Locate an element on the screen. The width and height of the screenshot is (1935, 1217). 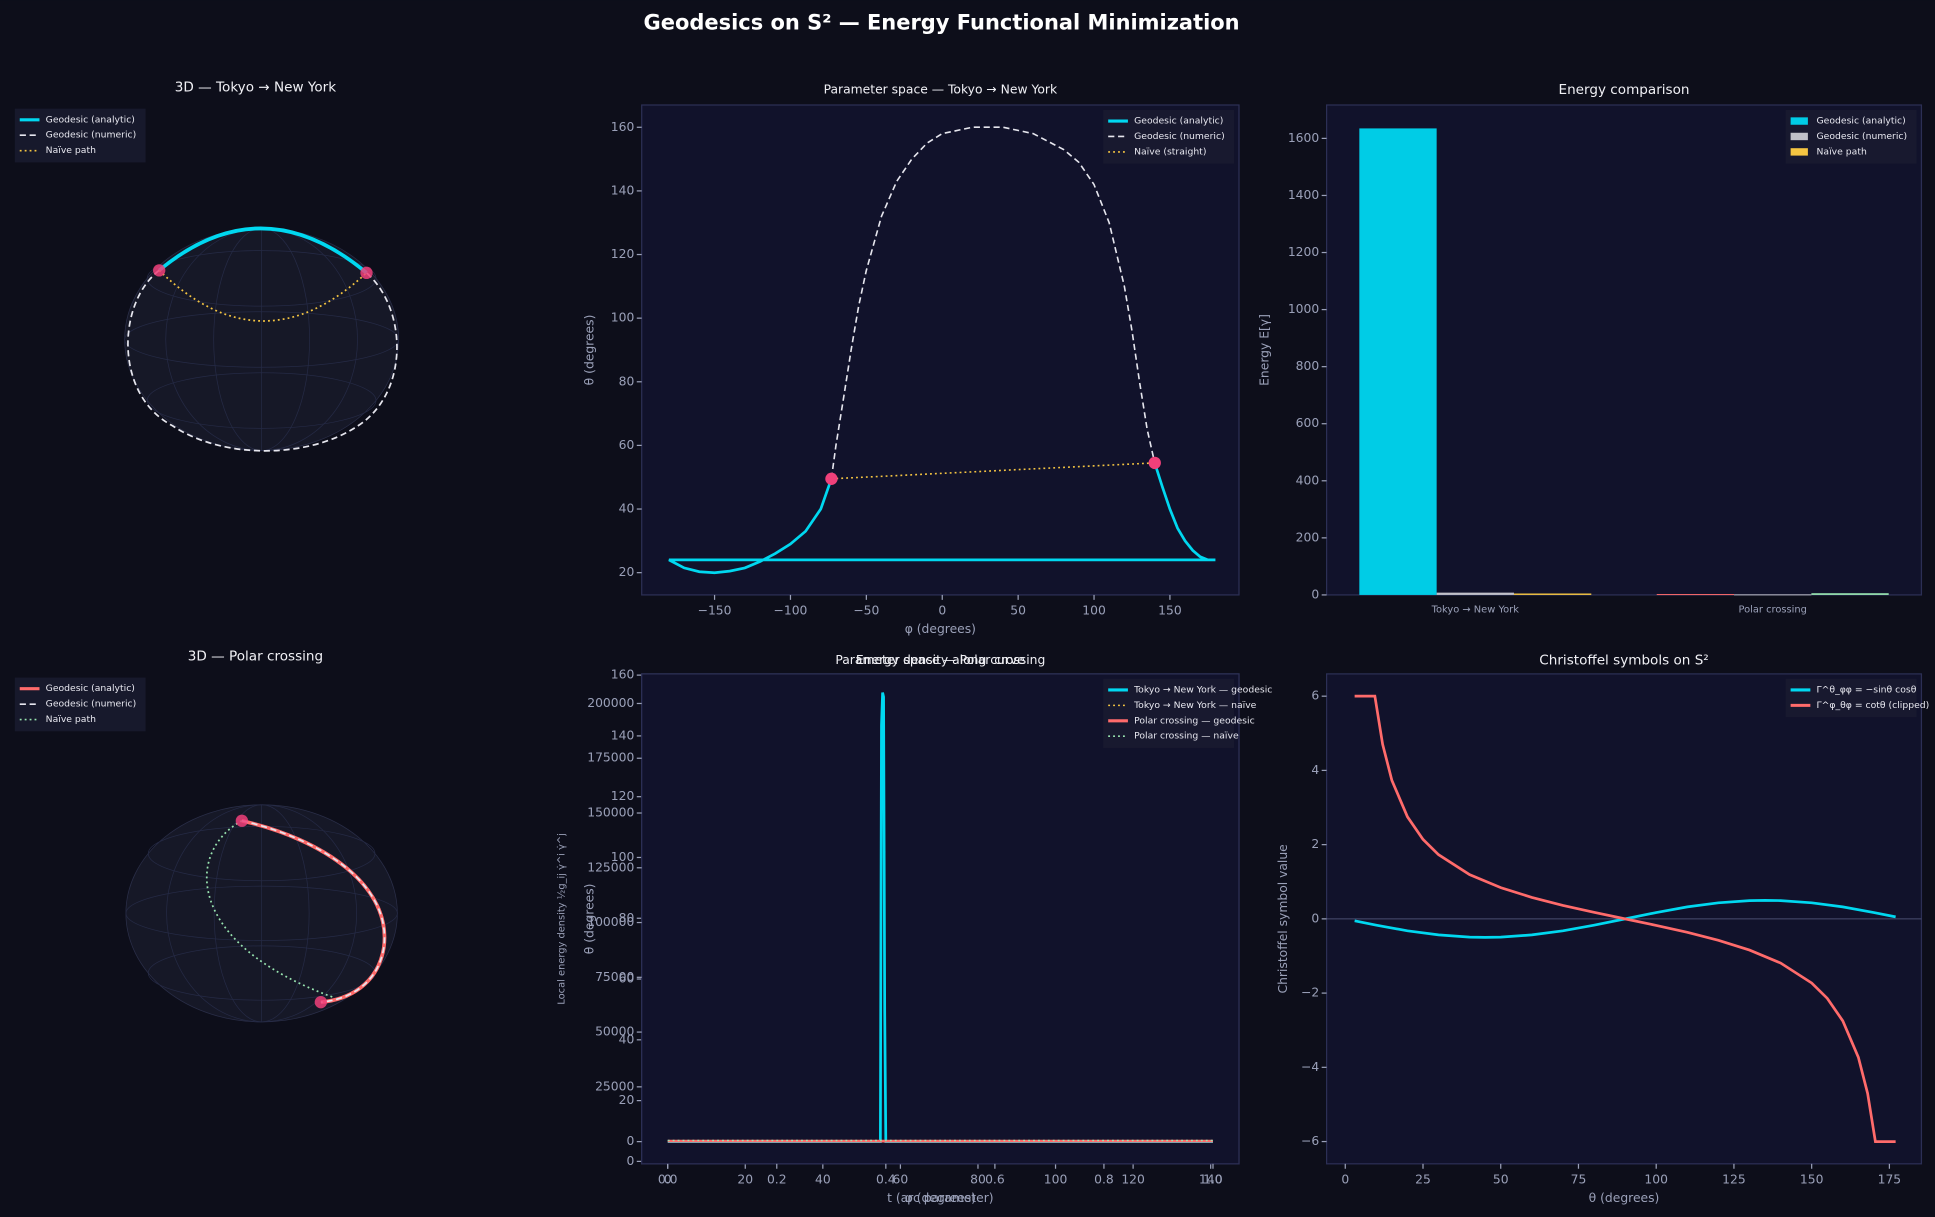
y-tick-label: 600 is located at coordinates (1308, 423).